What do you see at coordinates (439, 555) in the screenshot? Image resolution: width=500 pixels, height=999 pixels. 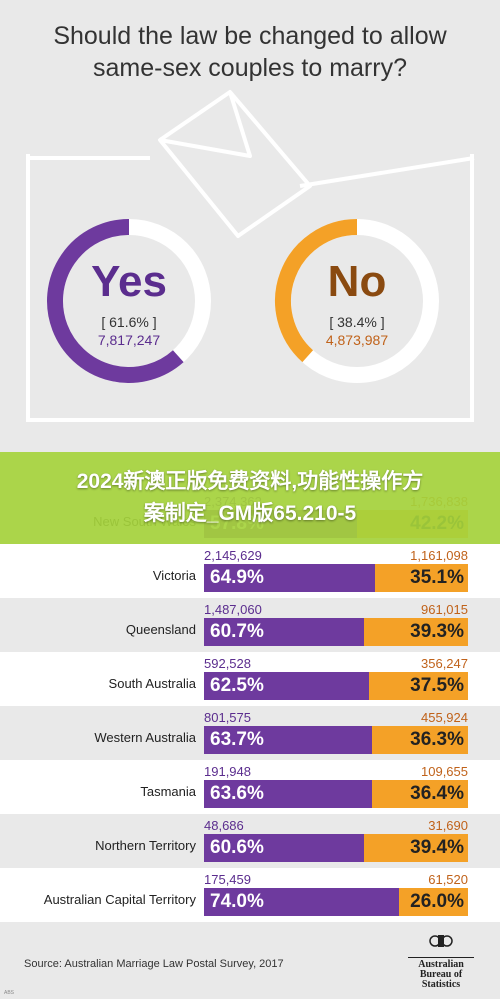 I see `no-count-label: 1,161,098` at bounding box center [439, 555].